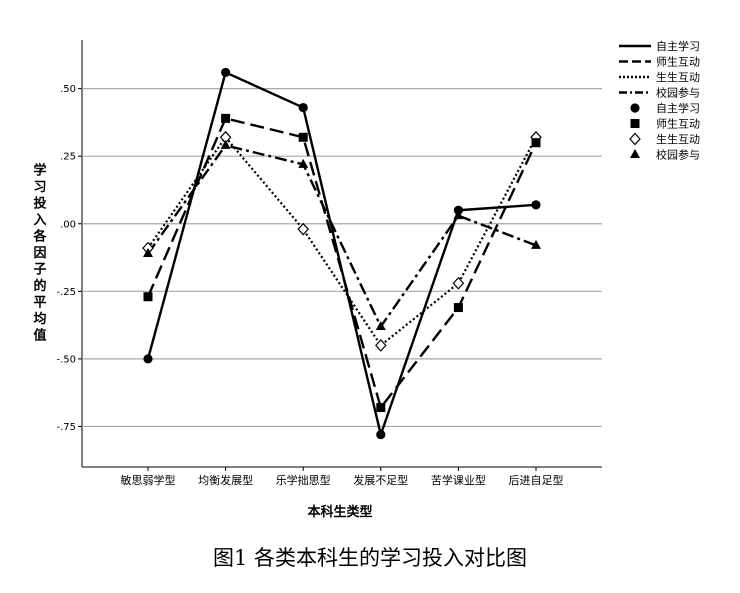 This screenshot has height=593, width=740. Describe the element at coordinates (66, 359) in the screenshot. I see `y-tick-label: -.50` at that location.